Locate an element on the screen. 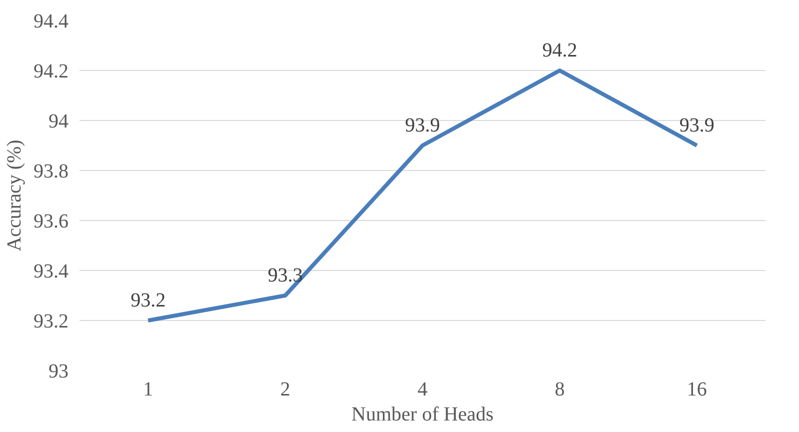 The height and width of the screenshot is (432, 799). y-tick-label: 93 is located at coordinates (58, 371).